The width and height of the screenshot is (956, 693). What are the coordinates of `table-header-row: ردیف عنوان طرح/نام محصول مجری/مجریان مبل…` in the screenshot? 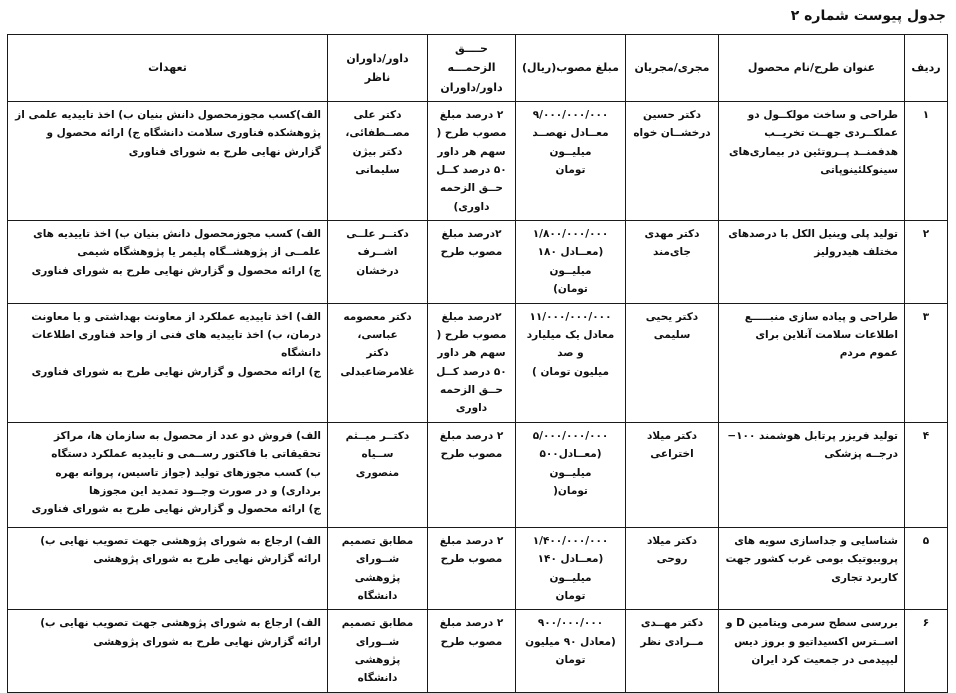 It's located at (477, 68).